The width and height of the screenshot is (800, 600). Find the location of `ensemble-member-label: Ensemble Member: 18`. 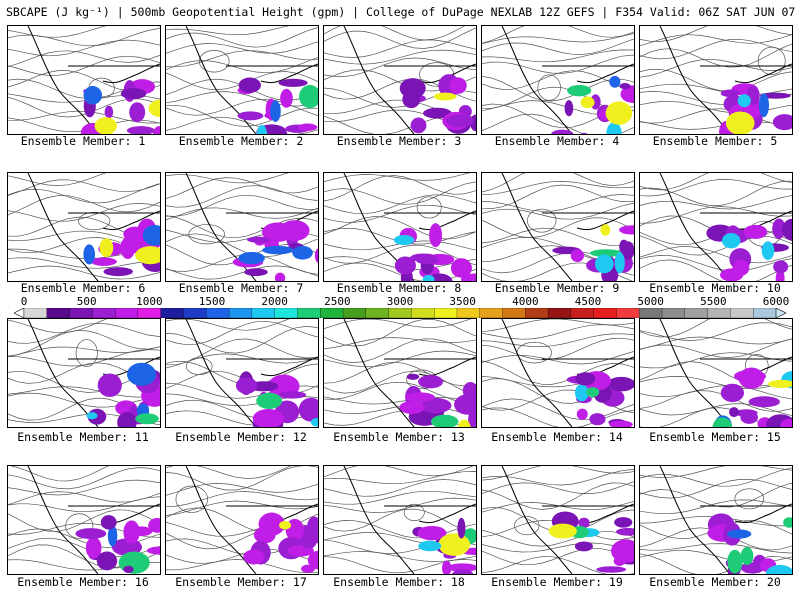

ensemble-member-label: Ensemble Member: 18 is located at coordinates (399, 582).